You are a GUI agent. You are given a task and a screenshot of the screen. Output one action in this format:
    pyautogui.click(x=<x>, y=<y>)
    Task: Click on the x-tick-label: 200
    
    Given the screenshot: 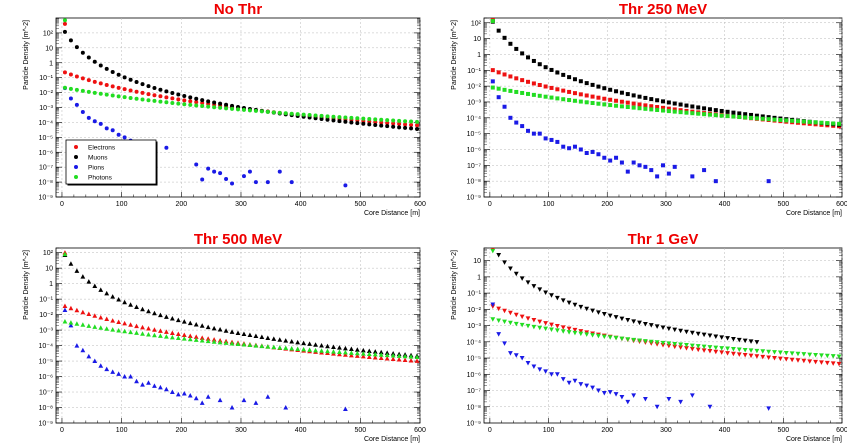 What is the action you would take?
    pyautogui.click(x=181, y=204)
    